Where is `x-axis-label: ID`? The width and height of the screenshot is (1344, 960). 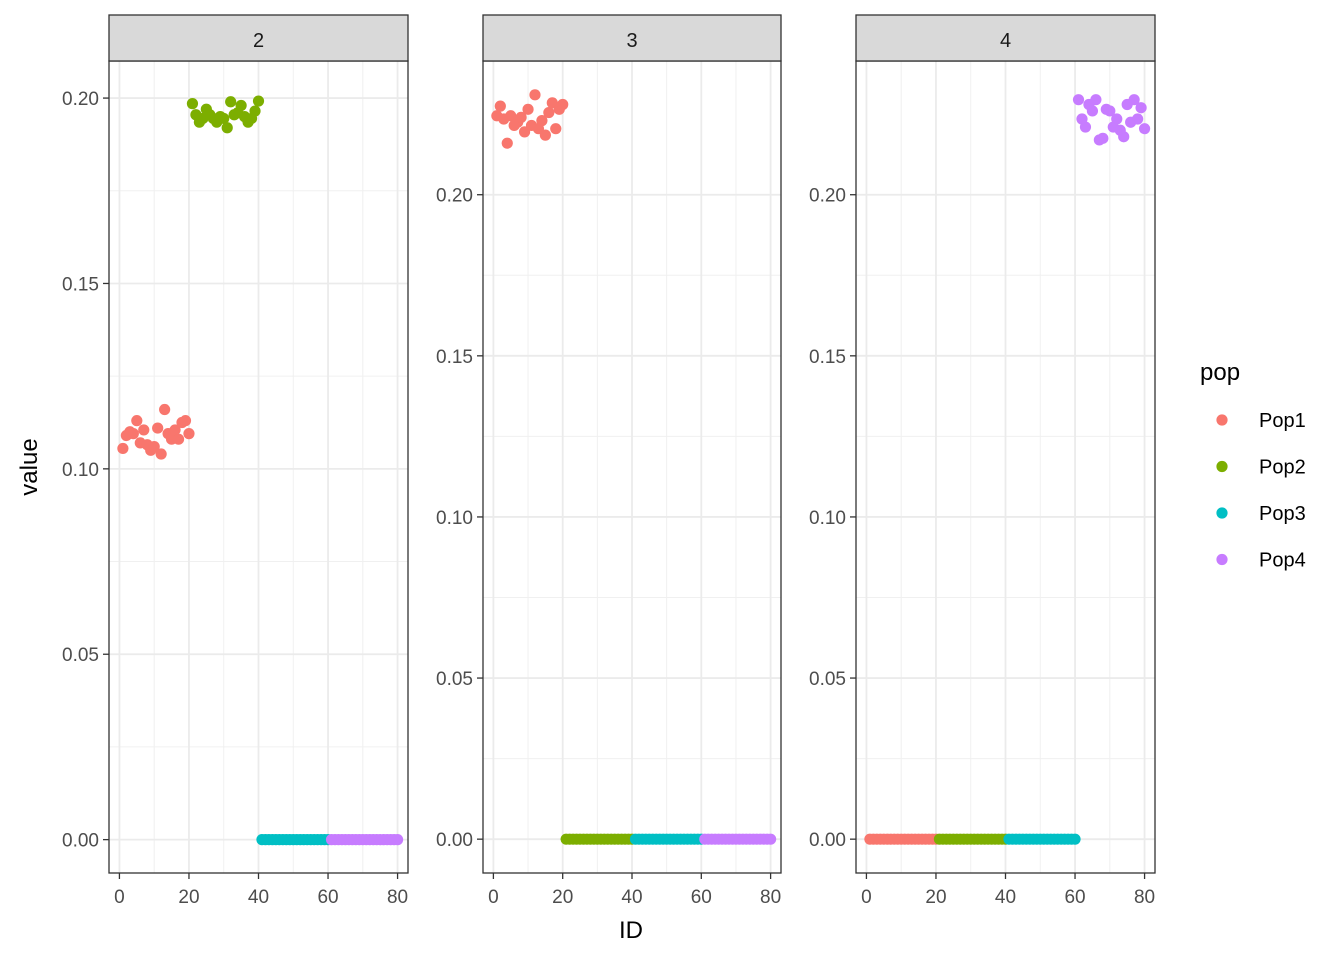
x-axis-label: ID is located at coordinates (631, 930).